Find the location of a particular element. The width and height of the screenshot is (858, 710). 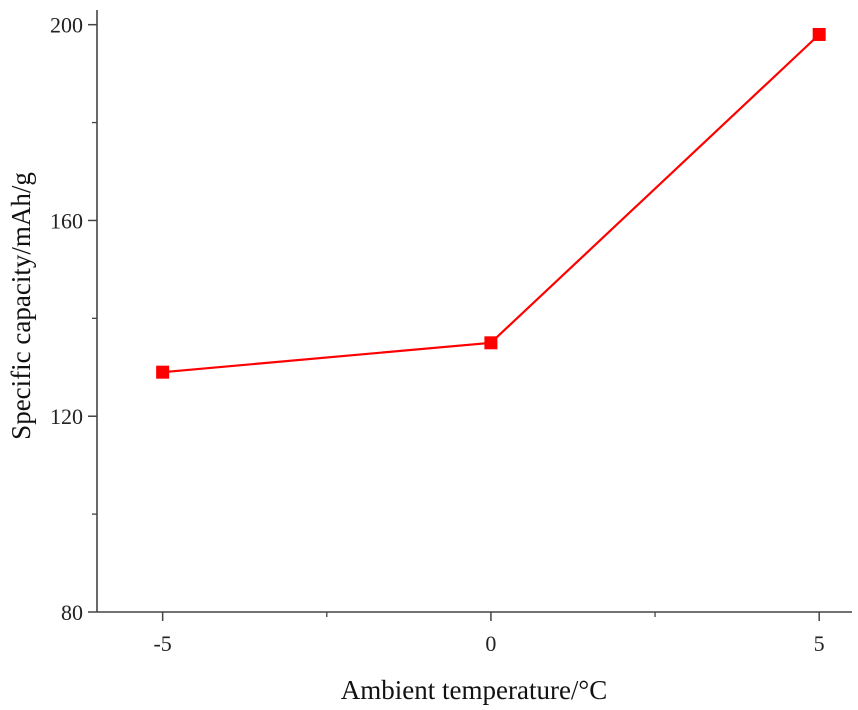

x-tick-label: -5 is located at coordinates (162, 643).